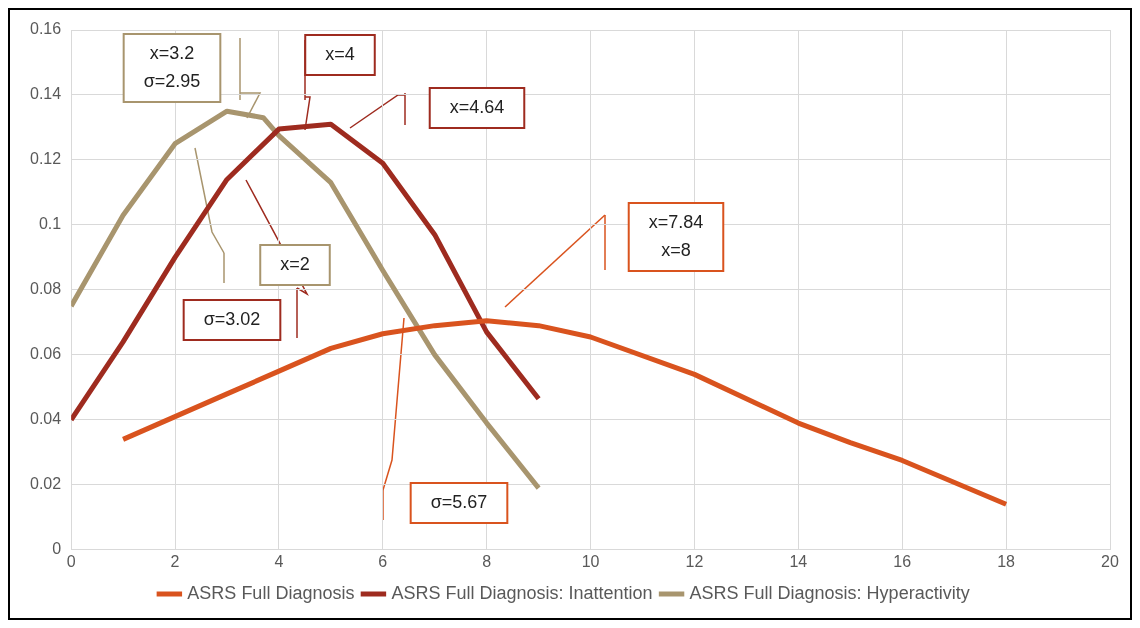  I want to click on y-tick-label: 0.02, so click(46, 484).